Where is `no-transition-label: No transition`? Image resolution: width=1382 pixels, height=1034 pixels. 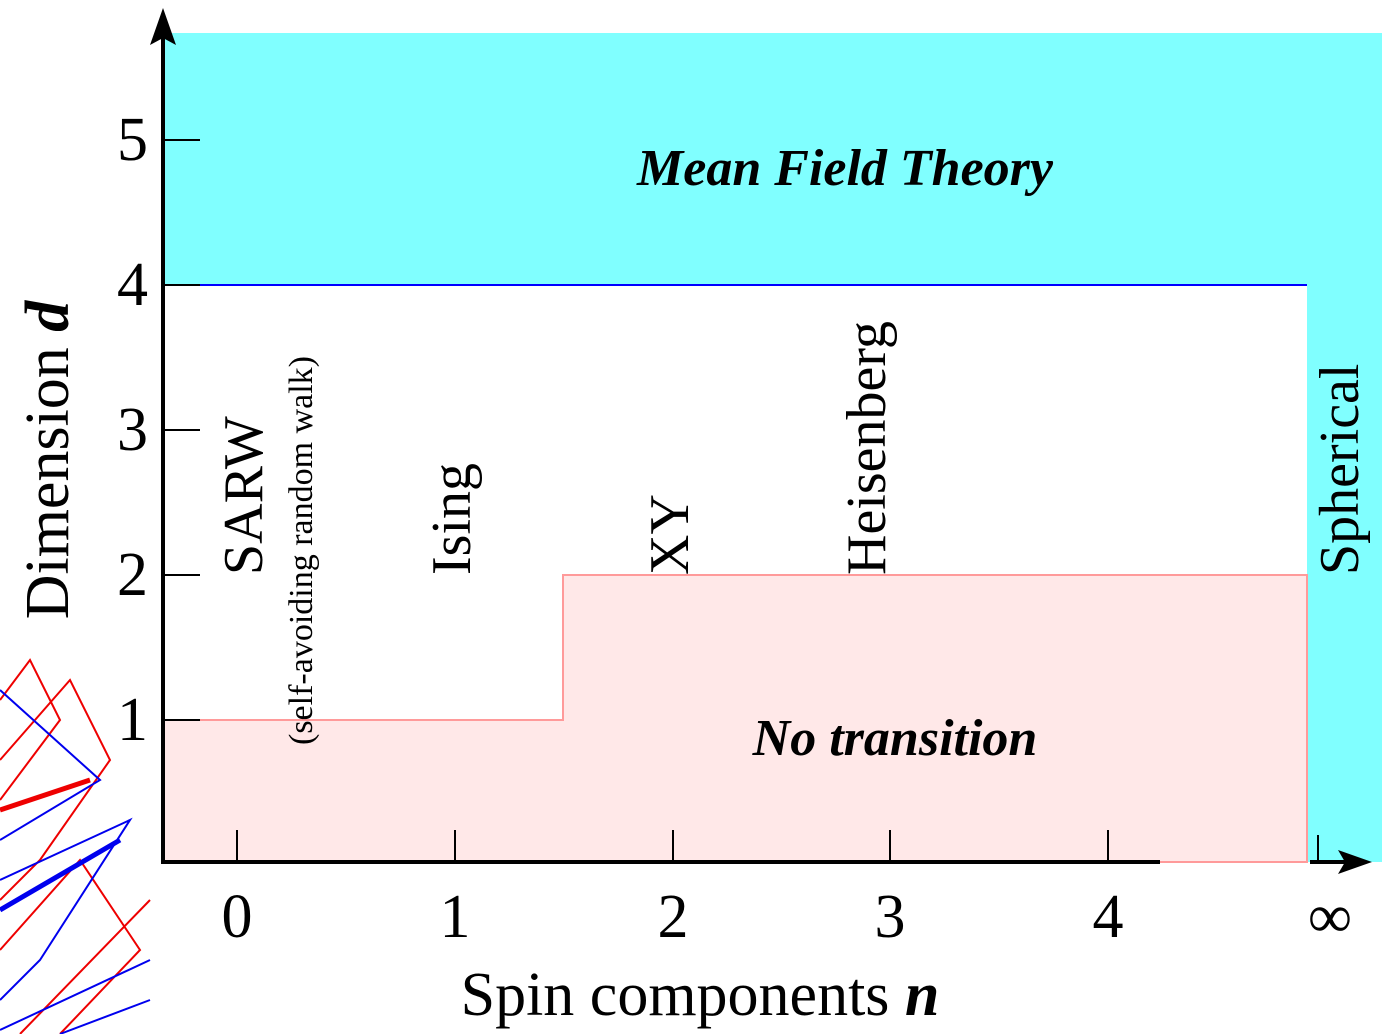
no-transition-label: No transition is located at coordinates (895, 738).